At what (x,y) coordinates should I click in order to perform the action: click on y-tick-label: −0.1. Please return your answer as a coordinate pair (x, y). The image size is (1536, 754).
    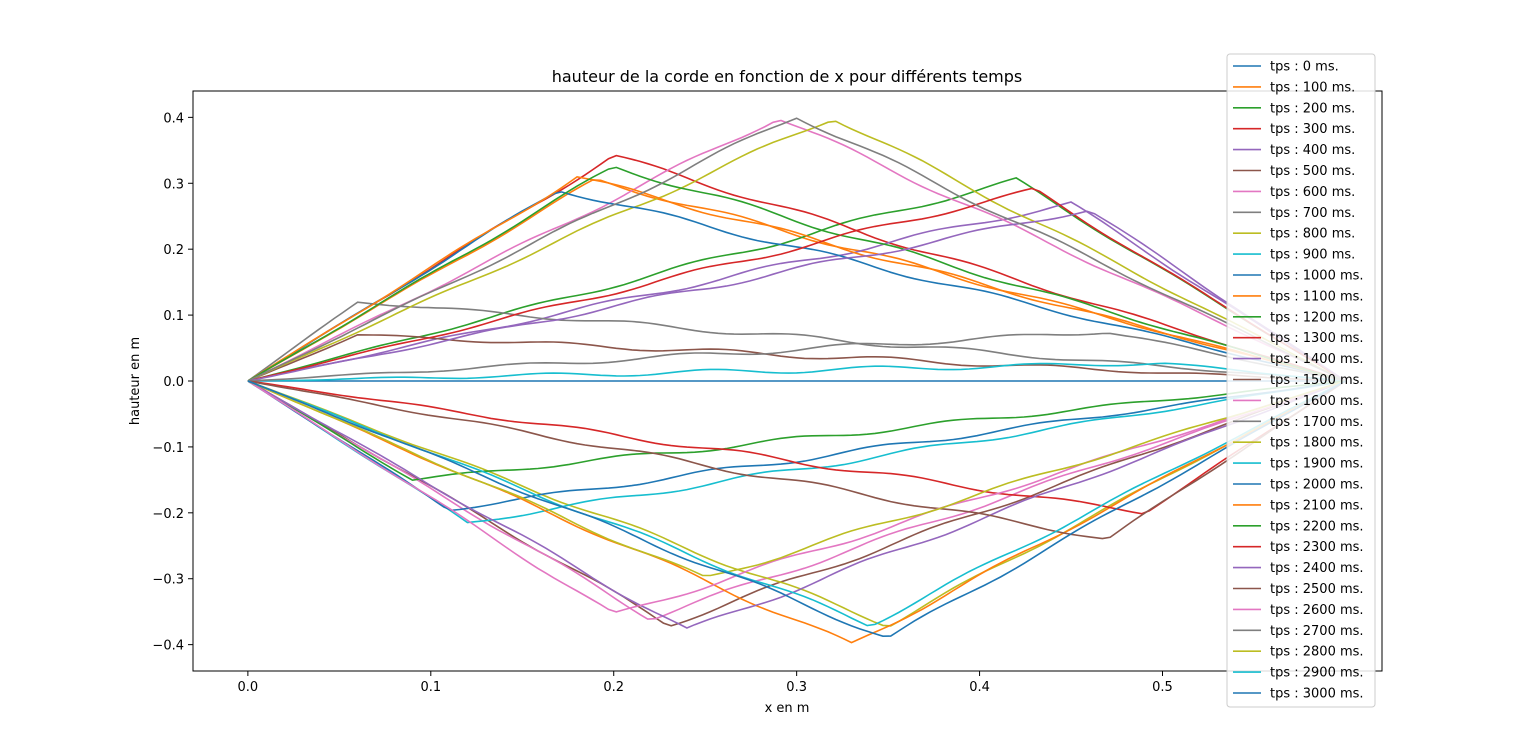
    Looking at the image, I should click on (168, 448).